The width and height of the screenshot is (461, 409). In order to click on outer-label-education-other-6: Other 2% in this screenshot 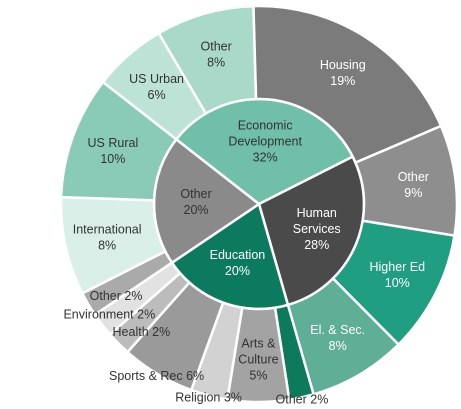, I will do `click(302, 399)`.